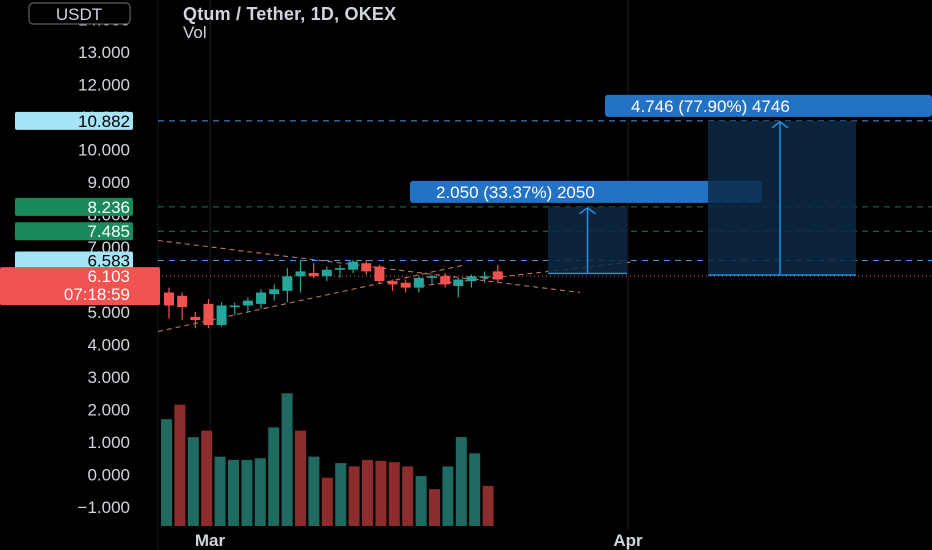 Image resolution: width=932 pixels, height=550 pixels. Describe the element at coordinates (108, 231) in the screenshot. I see `price-tag-label: 7.485` at that location.